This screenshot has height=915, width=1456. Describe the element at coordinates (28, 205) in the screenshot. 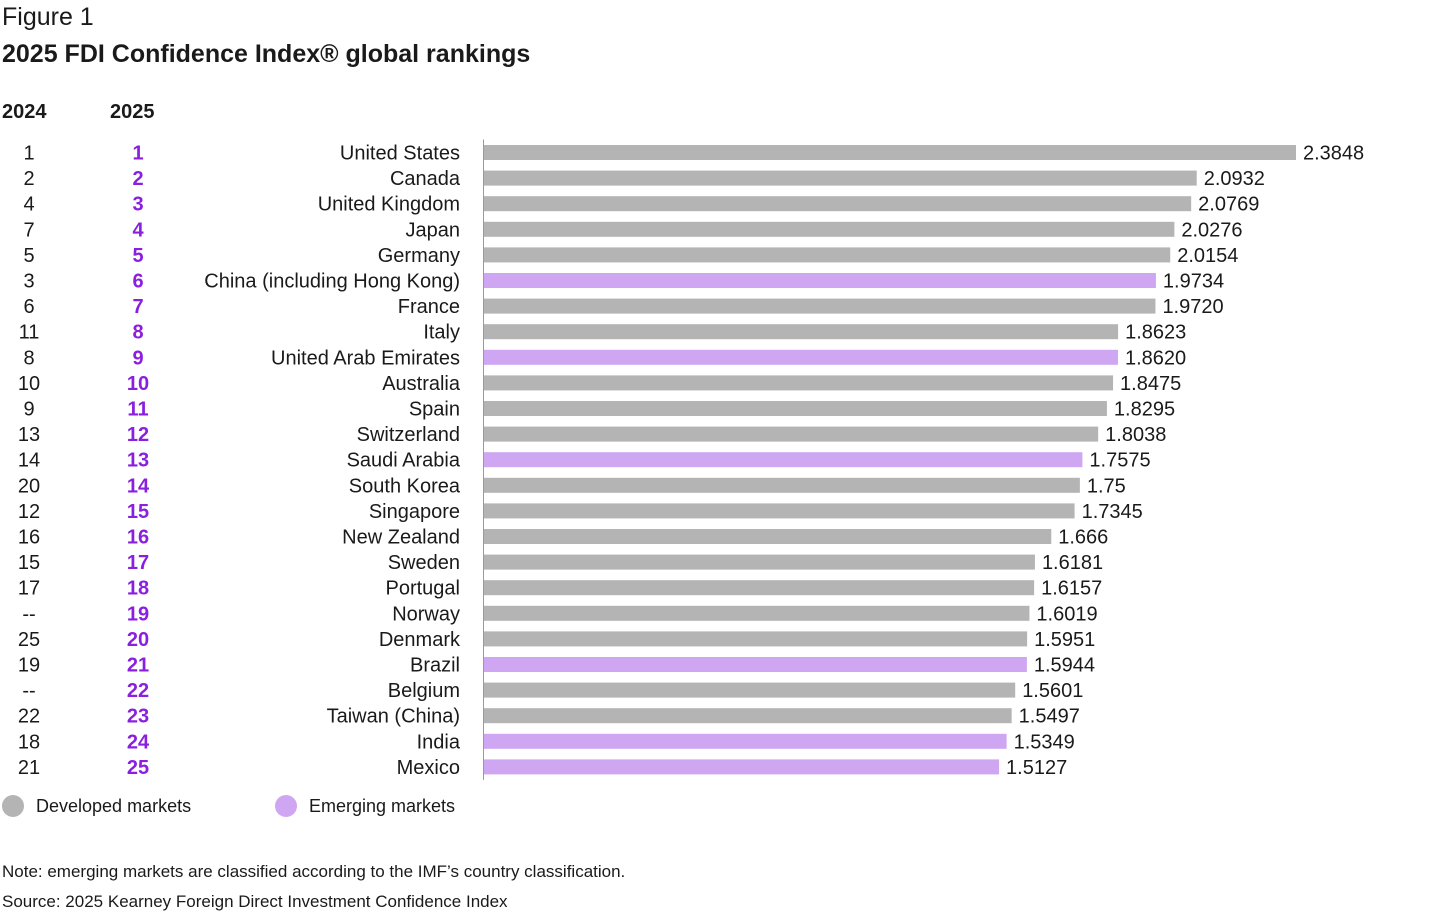

I see `rank-2024-label: 4` at that location.